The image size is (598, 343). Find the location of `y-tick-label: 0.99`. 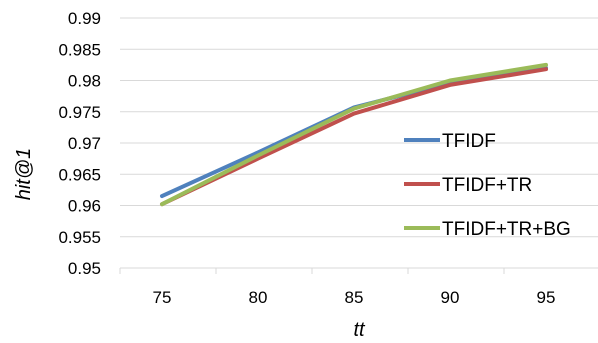

y-tick-label: 0.99 is located at coordinates (84, 18).